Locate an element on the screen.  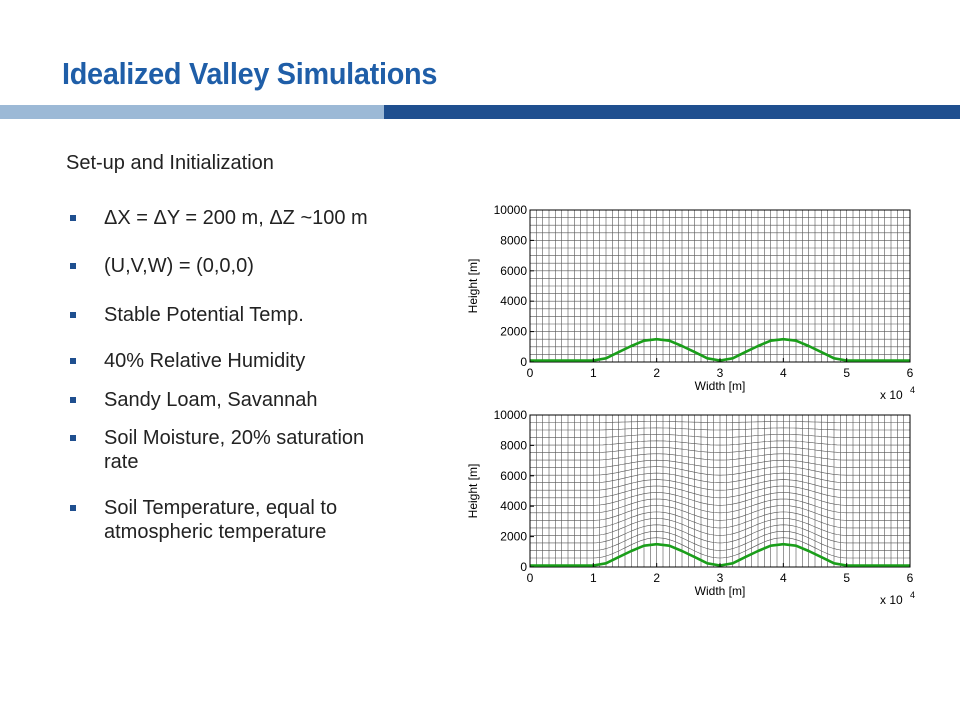
slide-title: Idealized Valley Simulations is located at coordinates (250, 73).